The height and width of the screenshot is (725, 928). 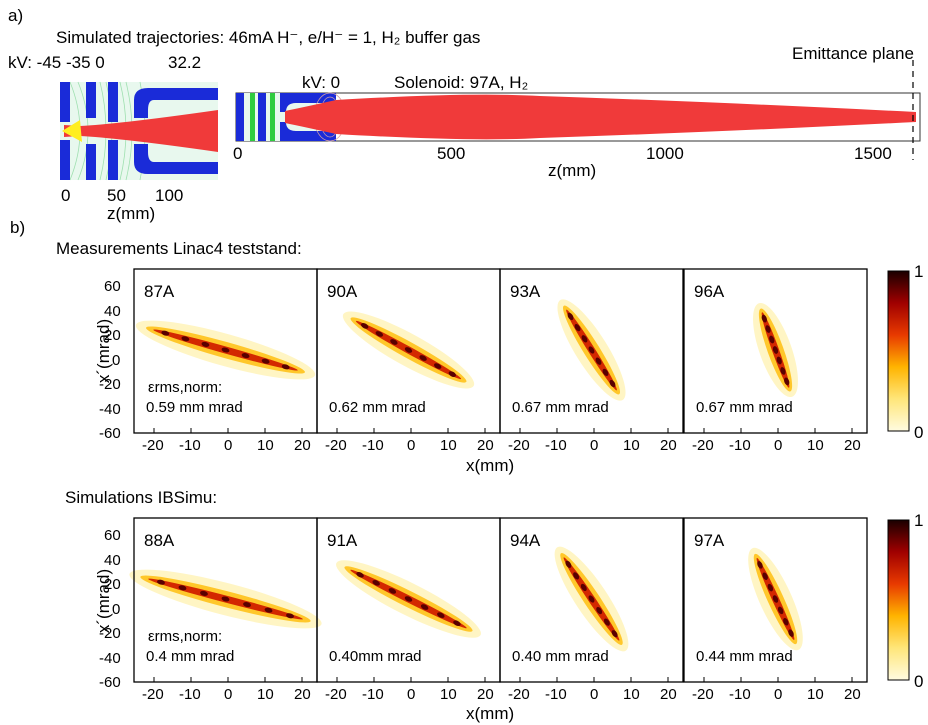 What do you see at coordinates (898, 351) in the screenshot?
I see `colorbar-top` at bounding box center [898, 351].